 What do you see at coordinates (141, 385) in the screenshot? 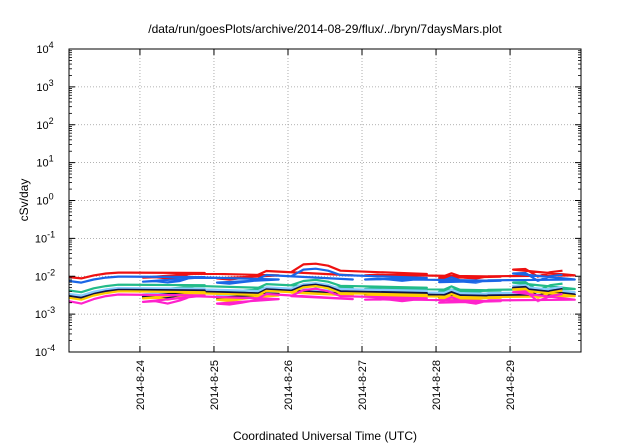
I see `x-tick-label: 2014-8-24` at bounding box center [141, 385].